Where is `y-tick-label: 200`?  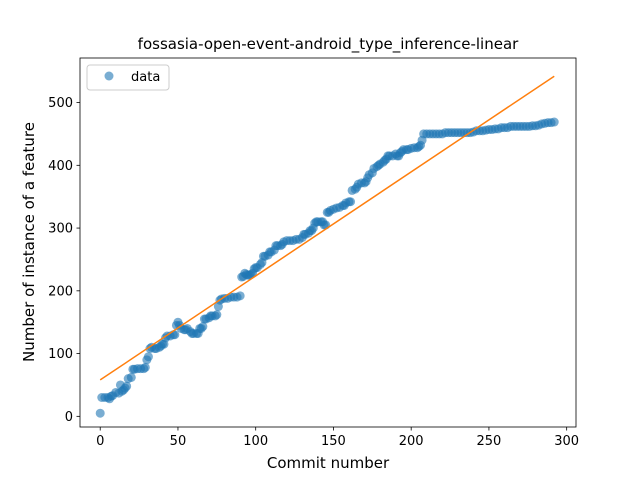
y-tick-label: 200 is located at coordinates (60, 291).